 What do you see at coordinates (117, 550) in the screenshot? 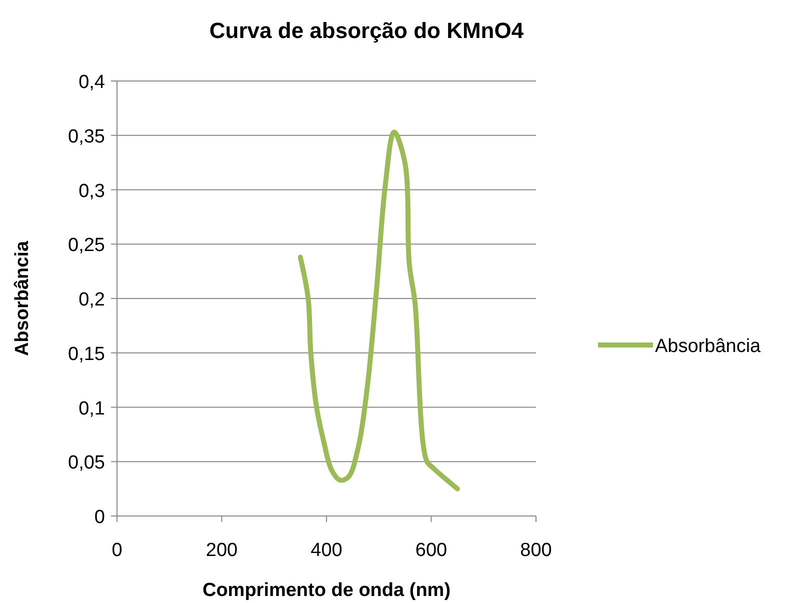
I see `x-tick-label: 0` at bounding box center [117, 550].